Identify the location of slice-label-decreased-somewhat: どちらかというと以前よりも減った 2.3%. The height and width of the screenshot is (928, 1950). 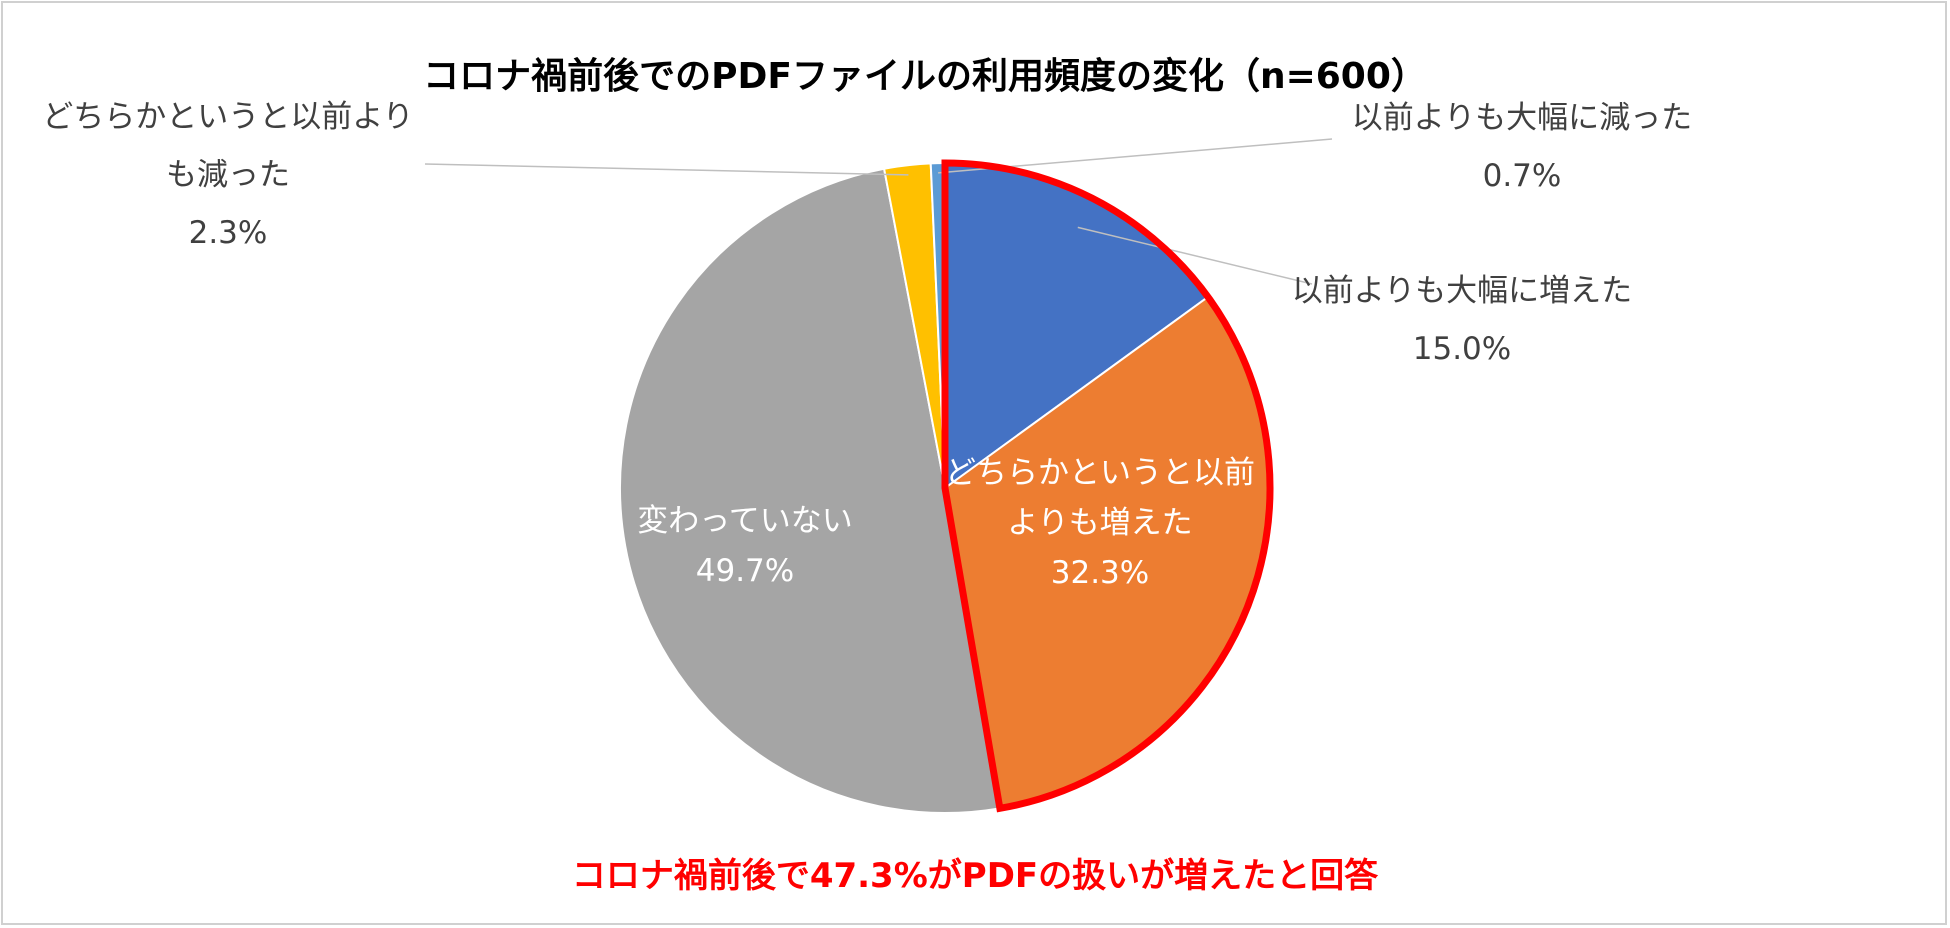
(227, 175).